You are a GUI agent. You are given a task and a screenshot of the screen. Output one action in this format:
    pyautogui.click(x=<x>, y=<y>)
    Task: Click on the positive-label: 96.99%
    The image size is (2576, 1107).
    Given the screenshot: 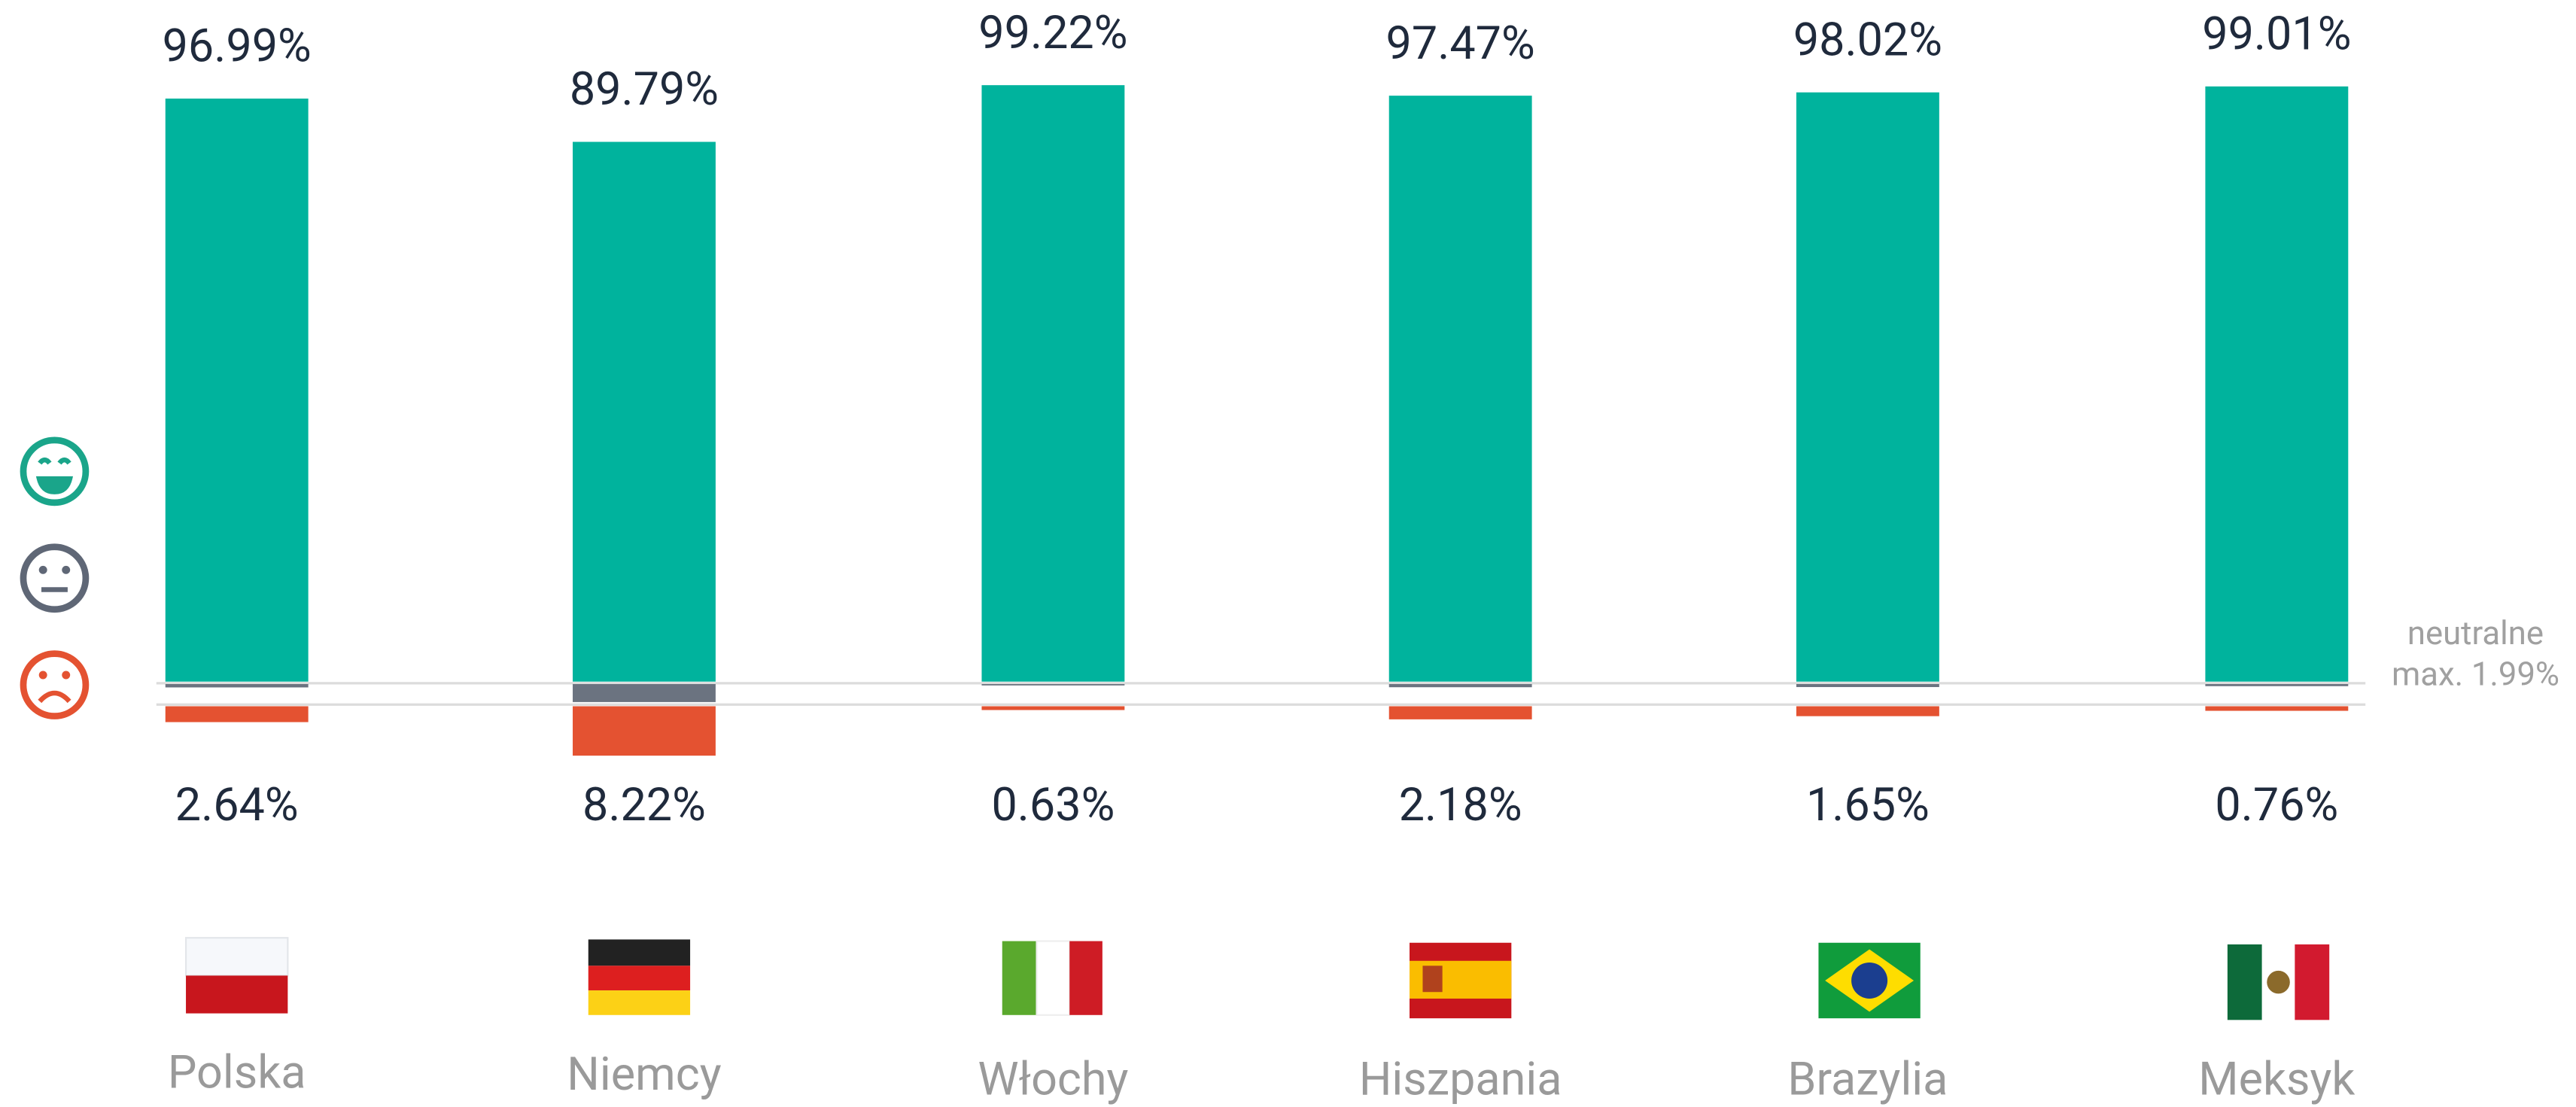 What is the action you would take?
    pyautogui.click(x=237, y=46)
    